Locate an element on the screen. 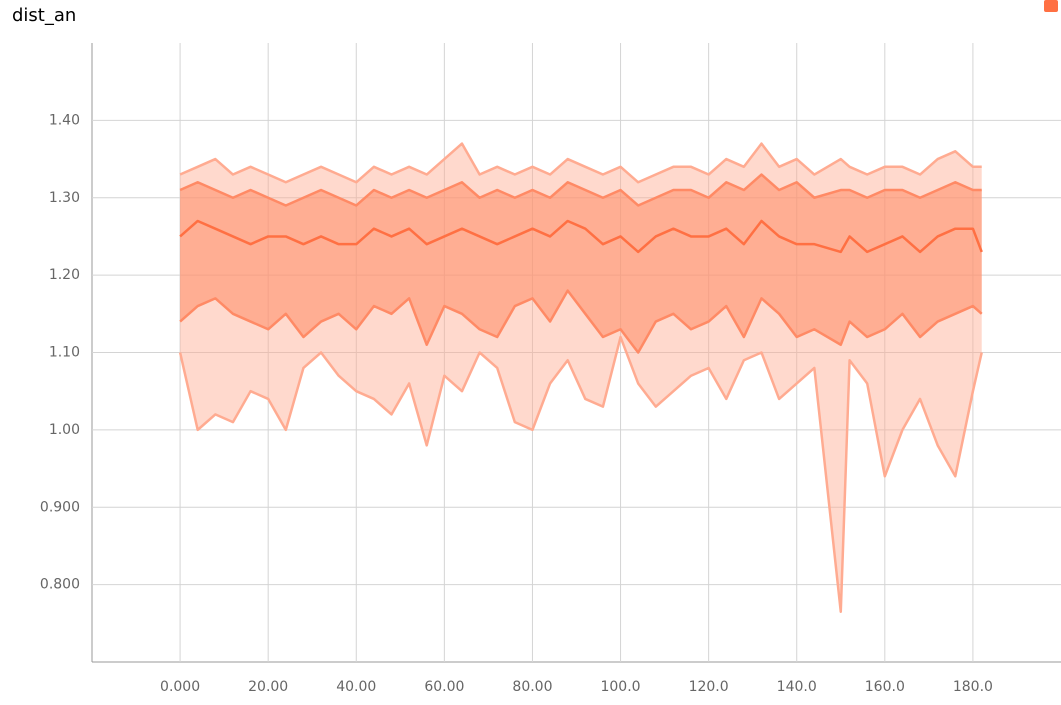  y-tick-label: 0.800 is located at coordinates (60, 585).